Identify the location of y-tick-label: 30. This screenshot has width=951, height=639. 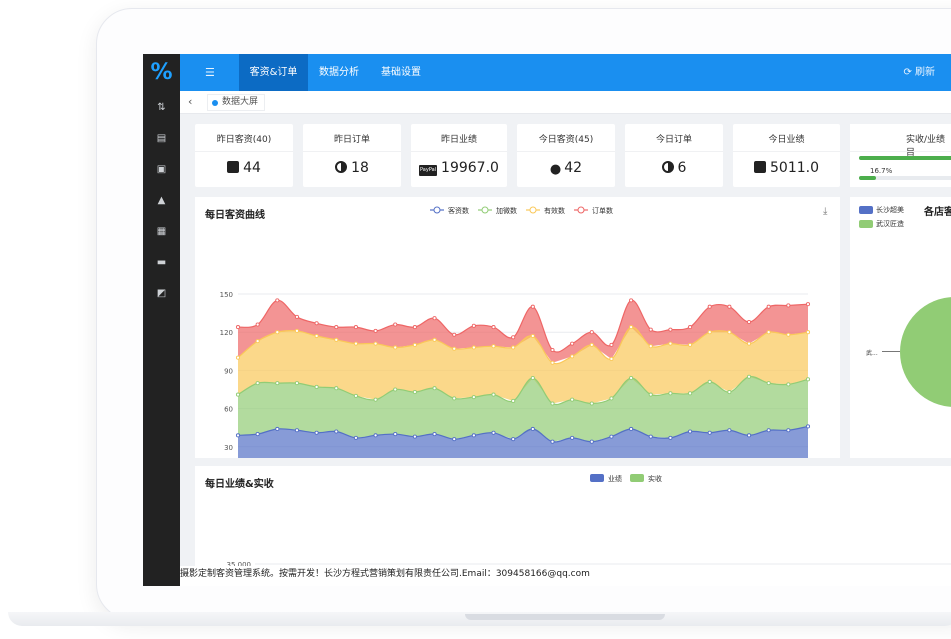
(228, 448).